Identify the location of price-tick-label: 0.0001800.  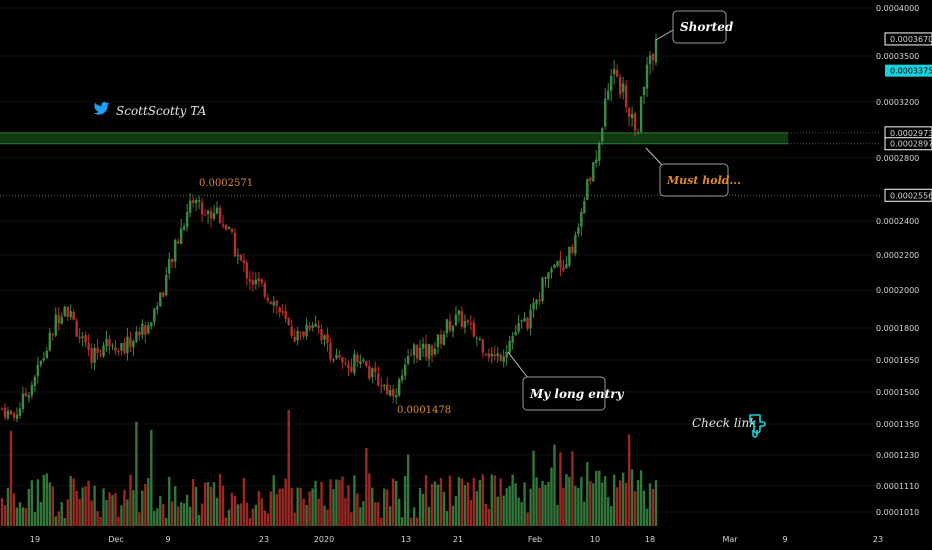
(897, 328).